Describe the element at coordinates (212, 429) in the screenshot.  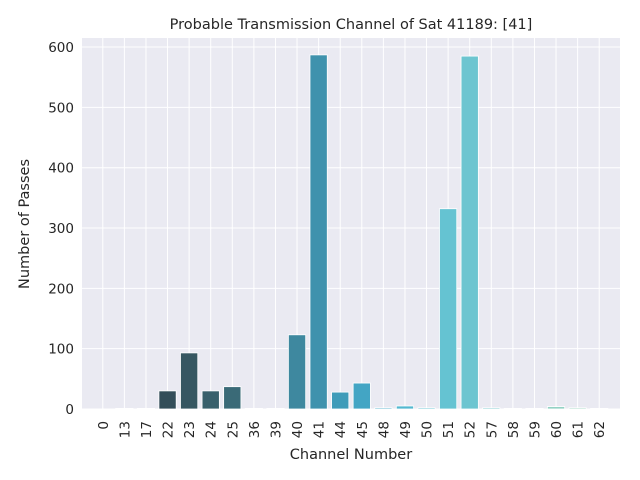
I see `x-tick-label: 24` at that location.